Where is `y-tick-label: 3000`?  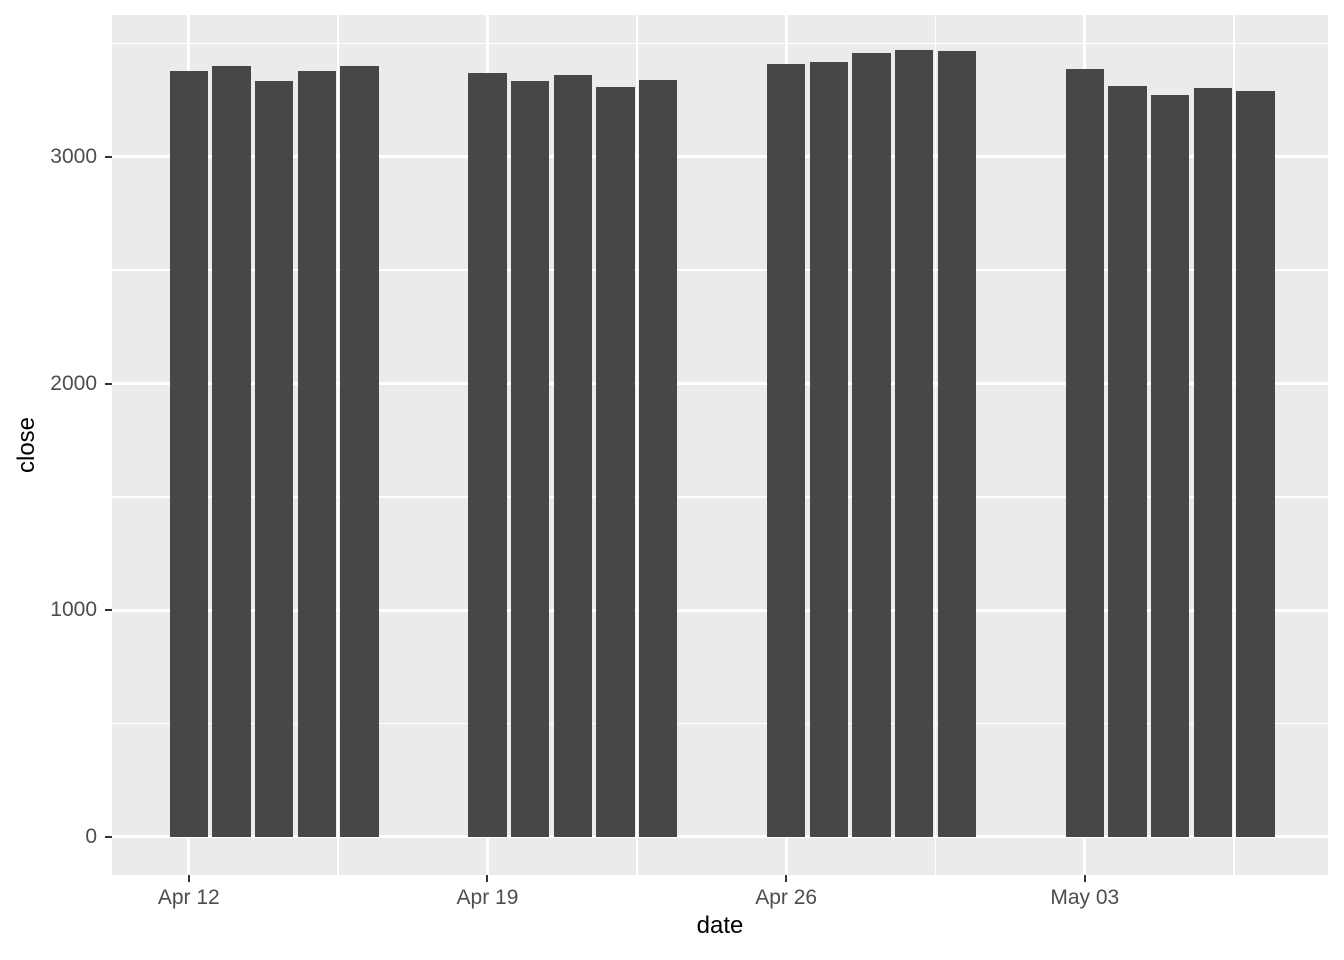 y-tick-label: 3000 is located at coordinates (73, 156).